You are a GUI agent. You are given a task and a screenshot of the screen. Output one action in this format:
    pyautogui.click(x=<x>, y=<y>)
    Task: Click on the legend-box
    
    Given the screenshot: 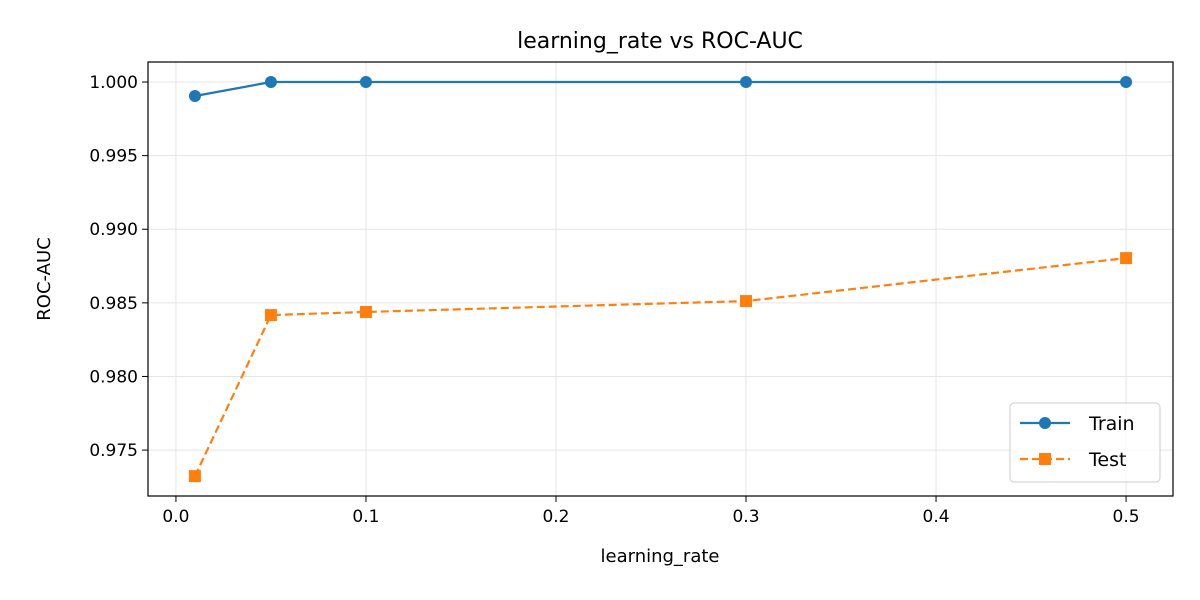 What is the action you would take?
    pyautogui.click(x=1085, y=442)
    